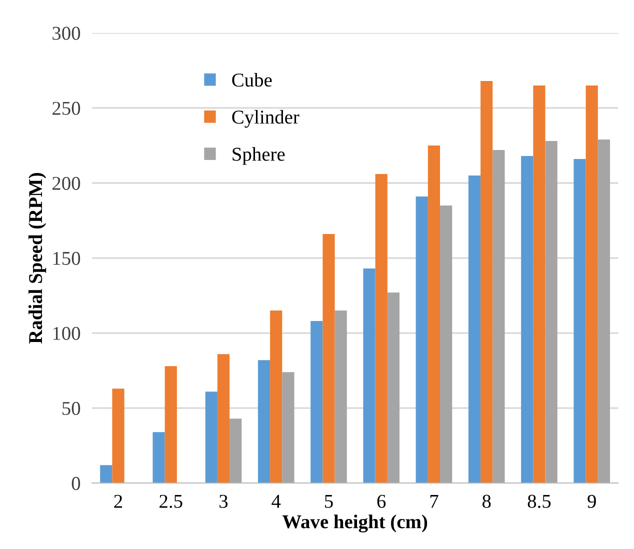 This screenshot has width=634, height=549. What do you see at coordinates (224, 501) in the screenshot?
I see `x-tick-label: 3` at bounding box center [224, 501].